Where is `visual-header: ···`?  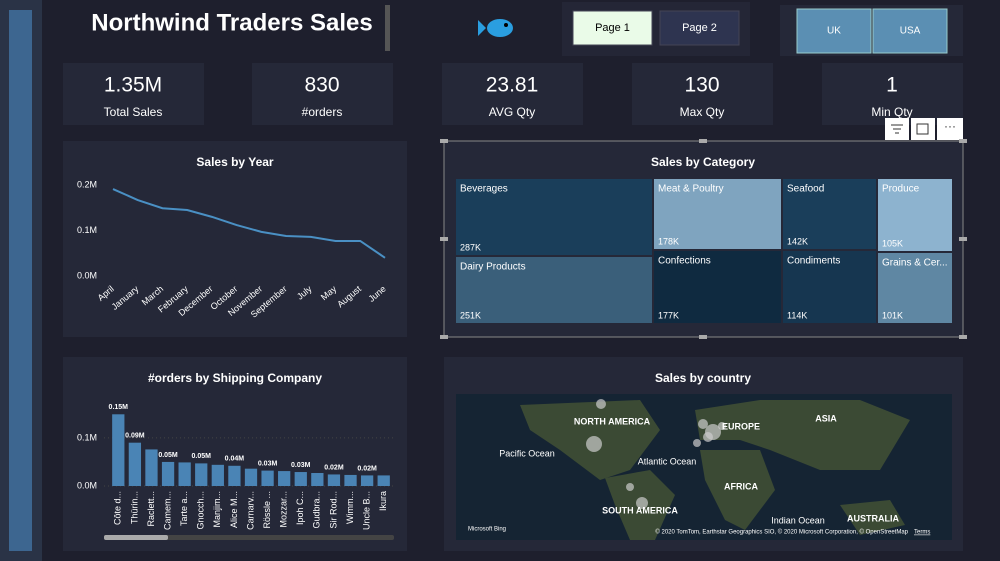
visual-header: ··· is located at coordinates (924, 129).